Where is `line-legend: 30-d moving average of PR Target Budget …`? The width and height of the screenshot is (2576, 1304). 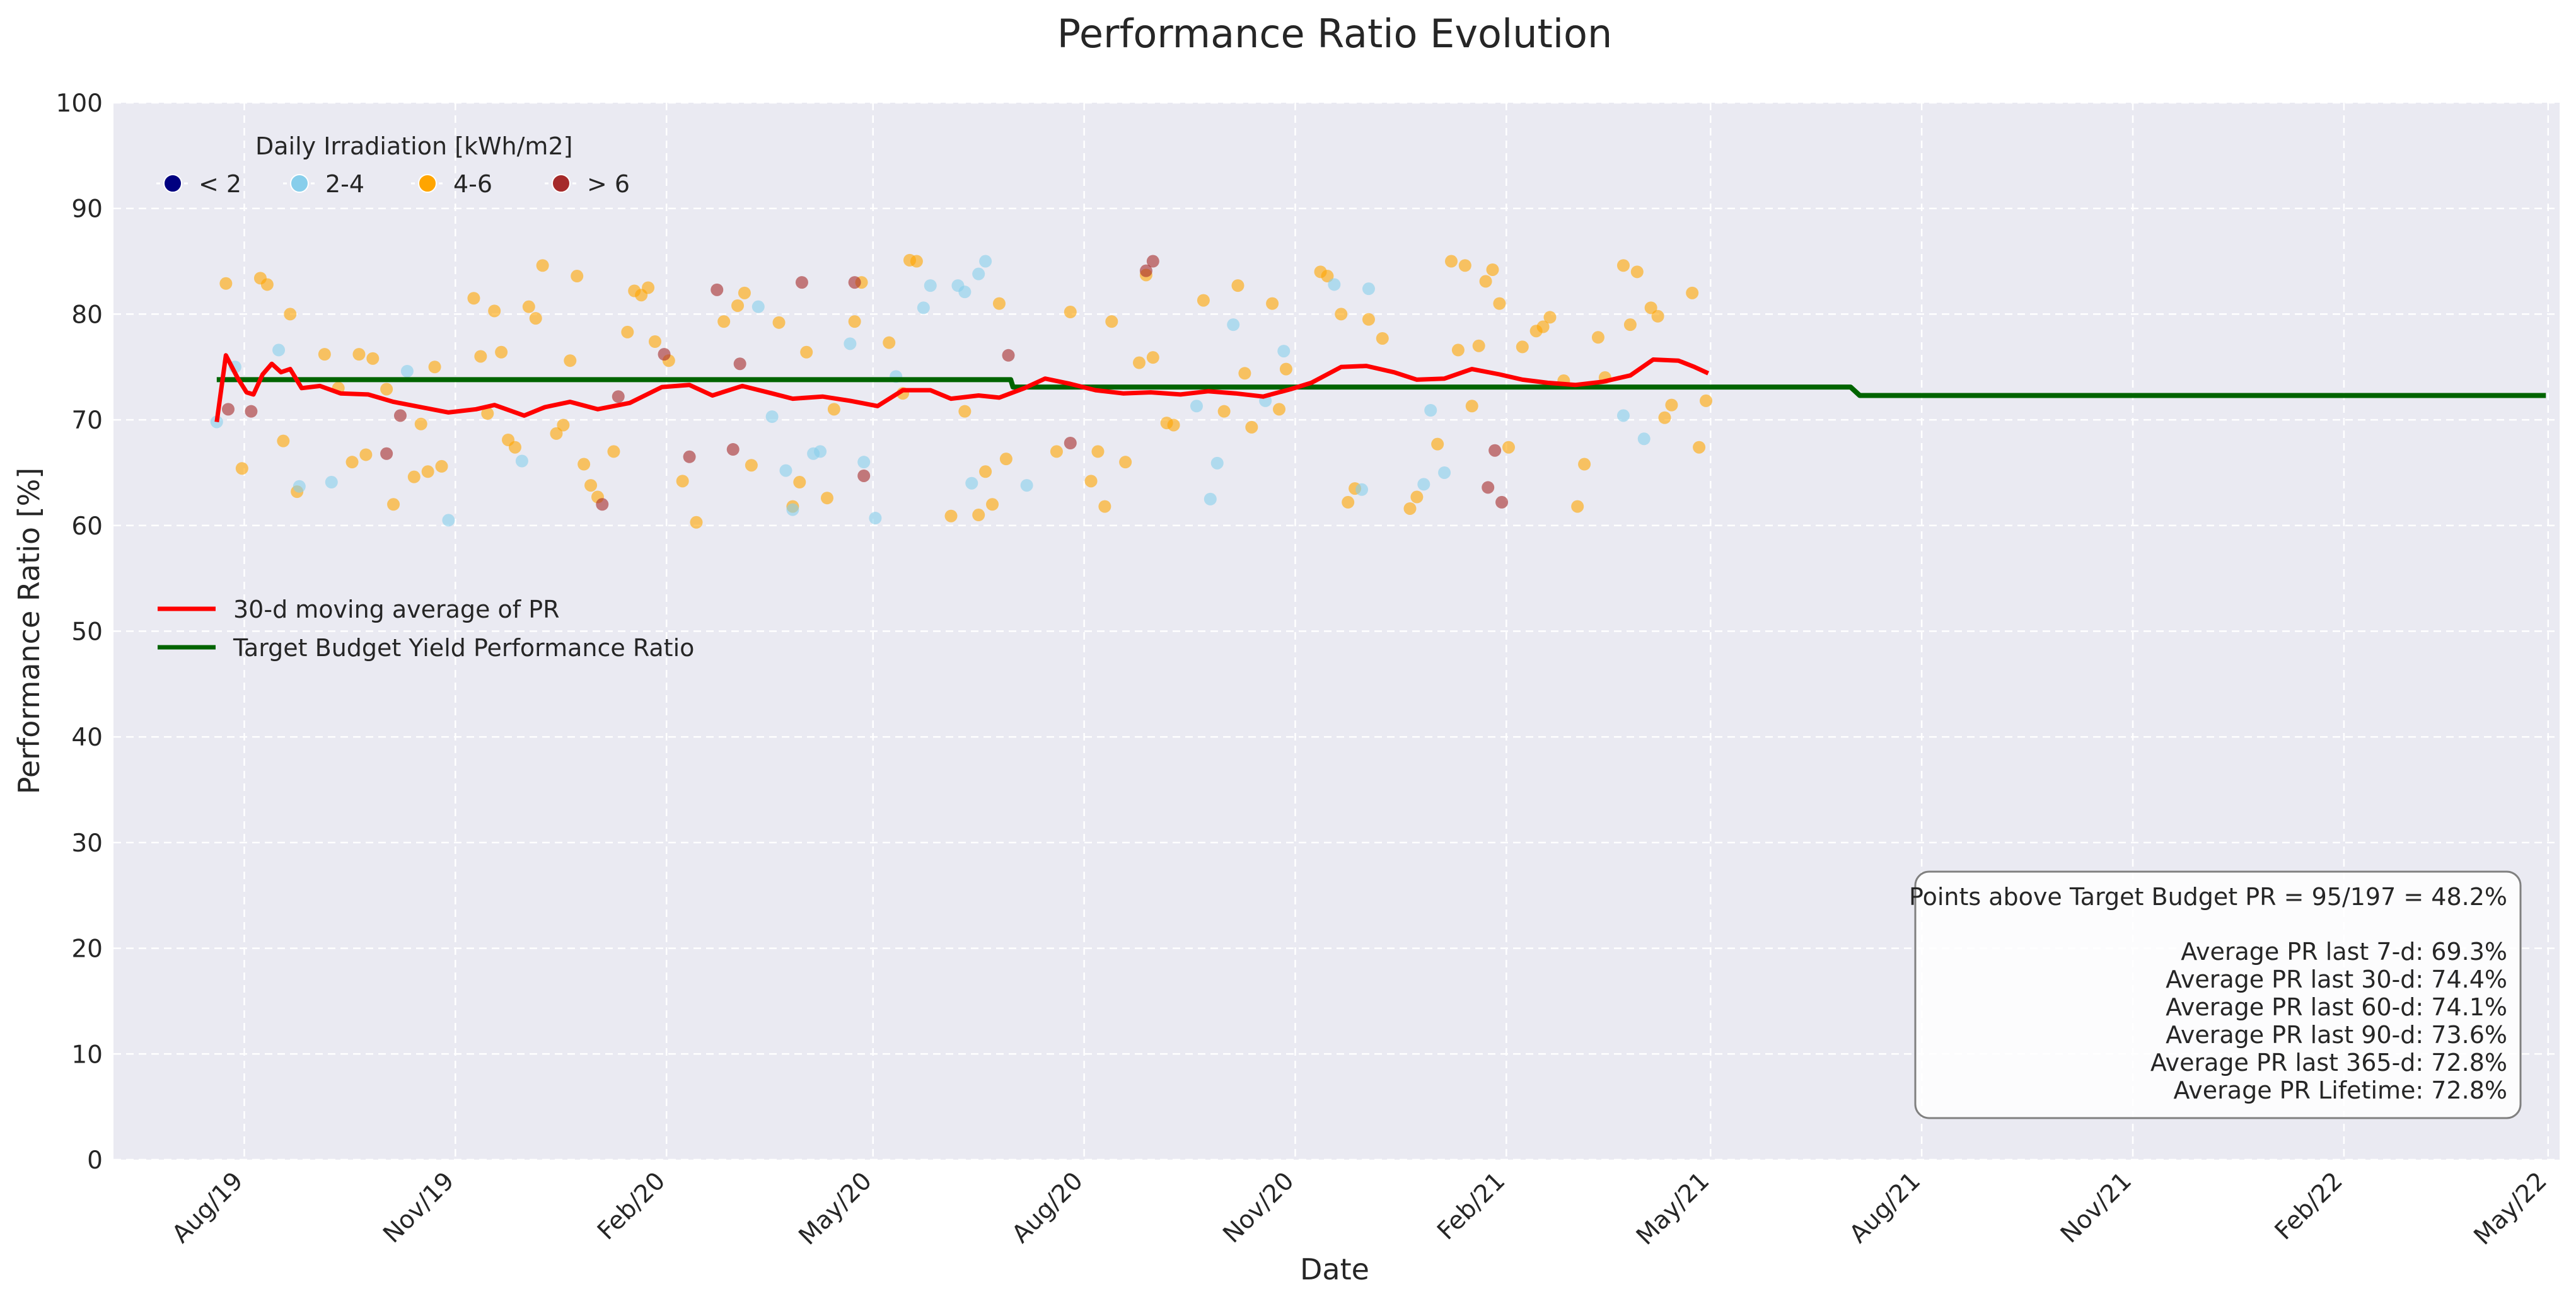
line-legend: 30-d moving average of PR Target Budget … is located at coordinates (426, 629).